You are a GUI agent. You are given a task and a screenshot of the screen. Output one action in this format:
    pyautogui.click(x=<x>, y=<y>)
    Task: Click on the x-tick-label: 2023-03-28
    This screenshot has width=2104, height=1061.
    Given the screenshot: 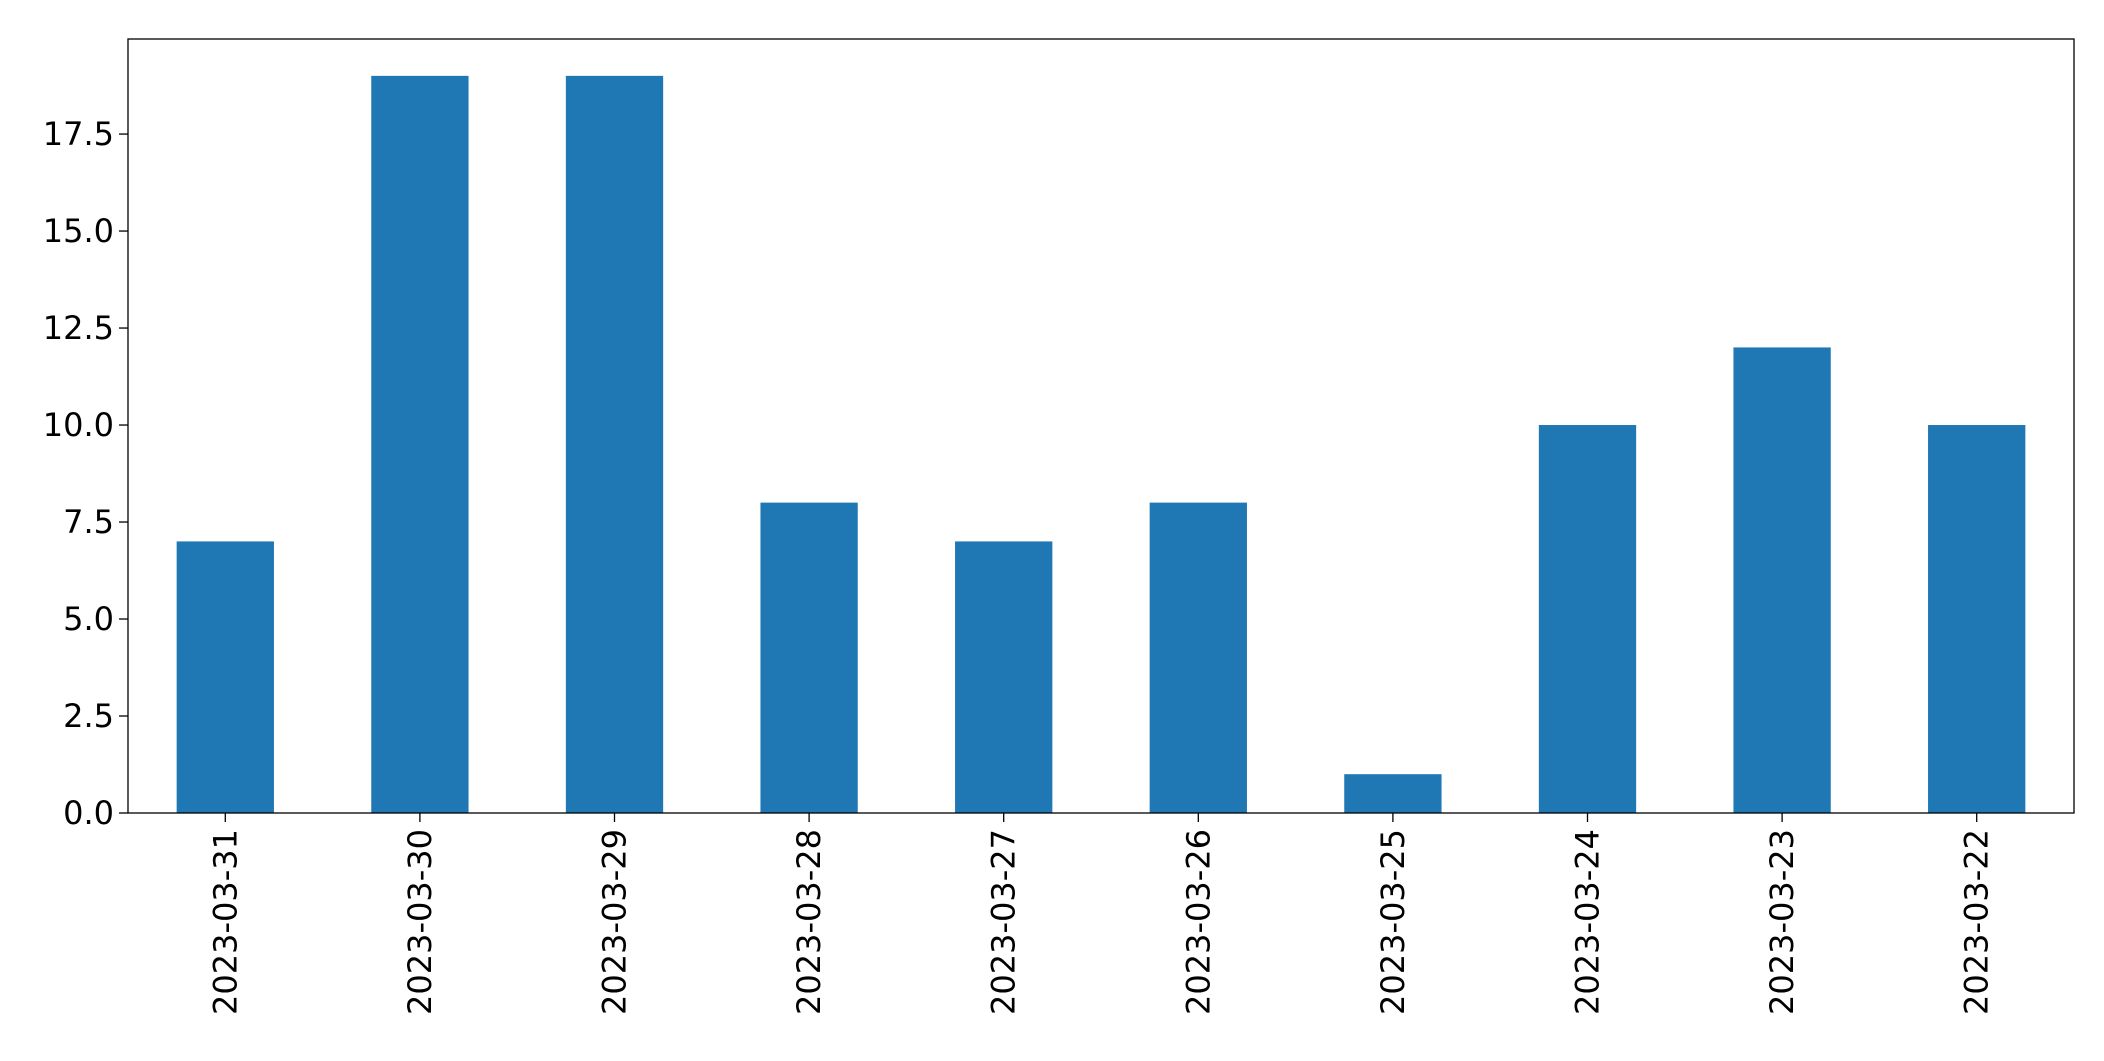 What is the action you would take?
    pyautogui.click(x=809, y=922)
    